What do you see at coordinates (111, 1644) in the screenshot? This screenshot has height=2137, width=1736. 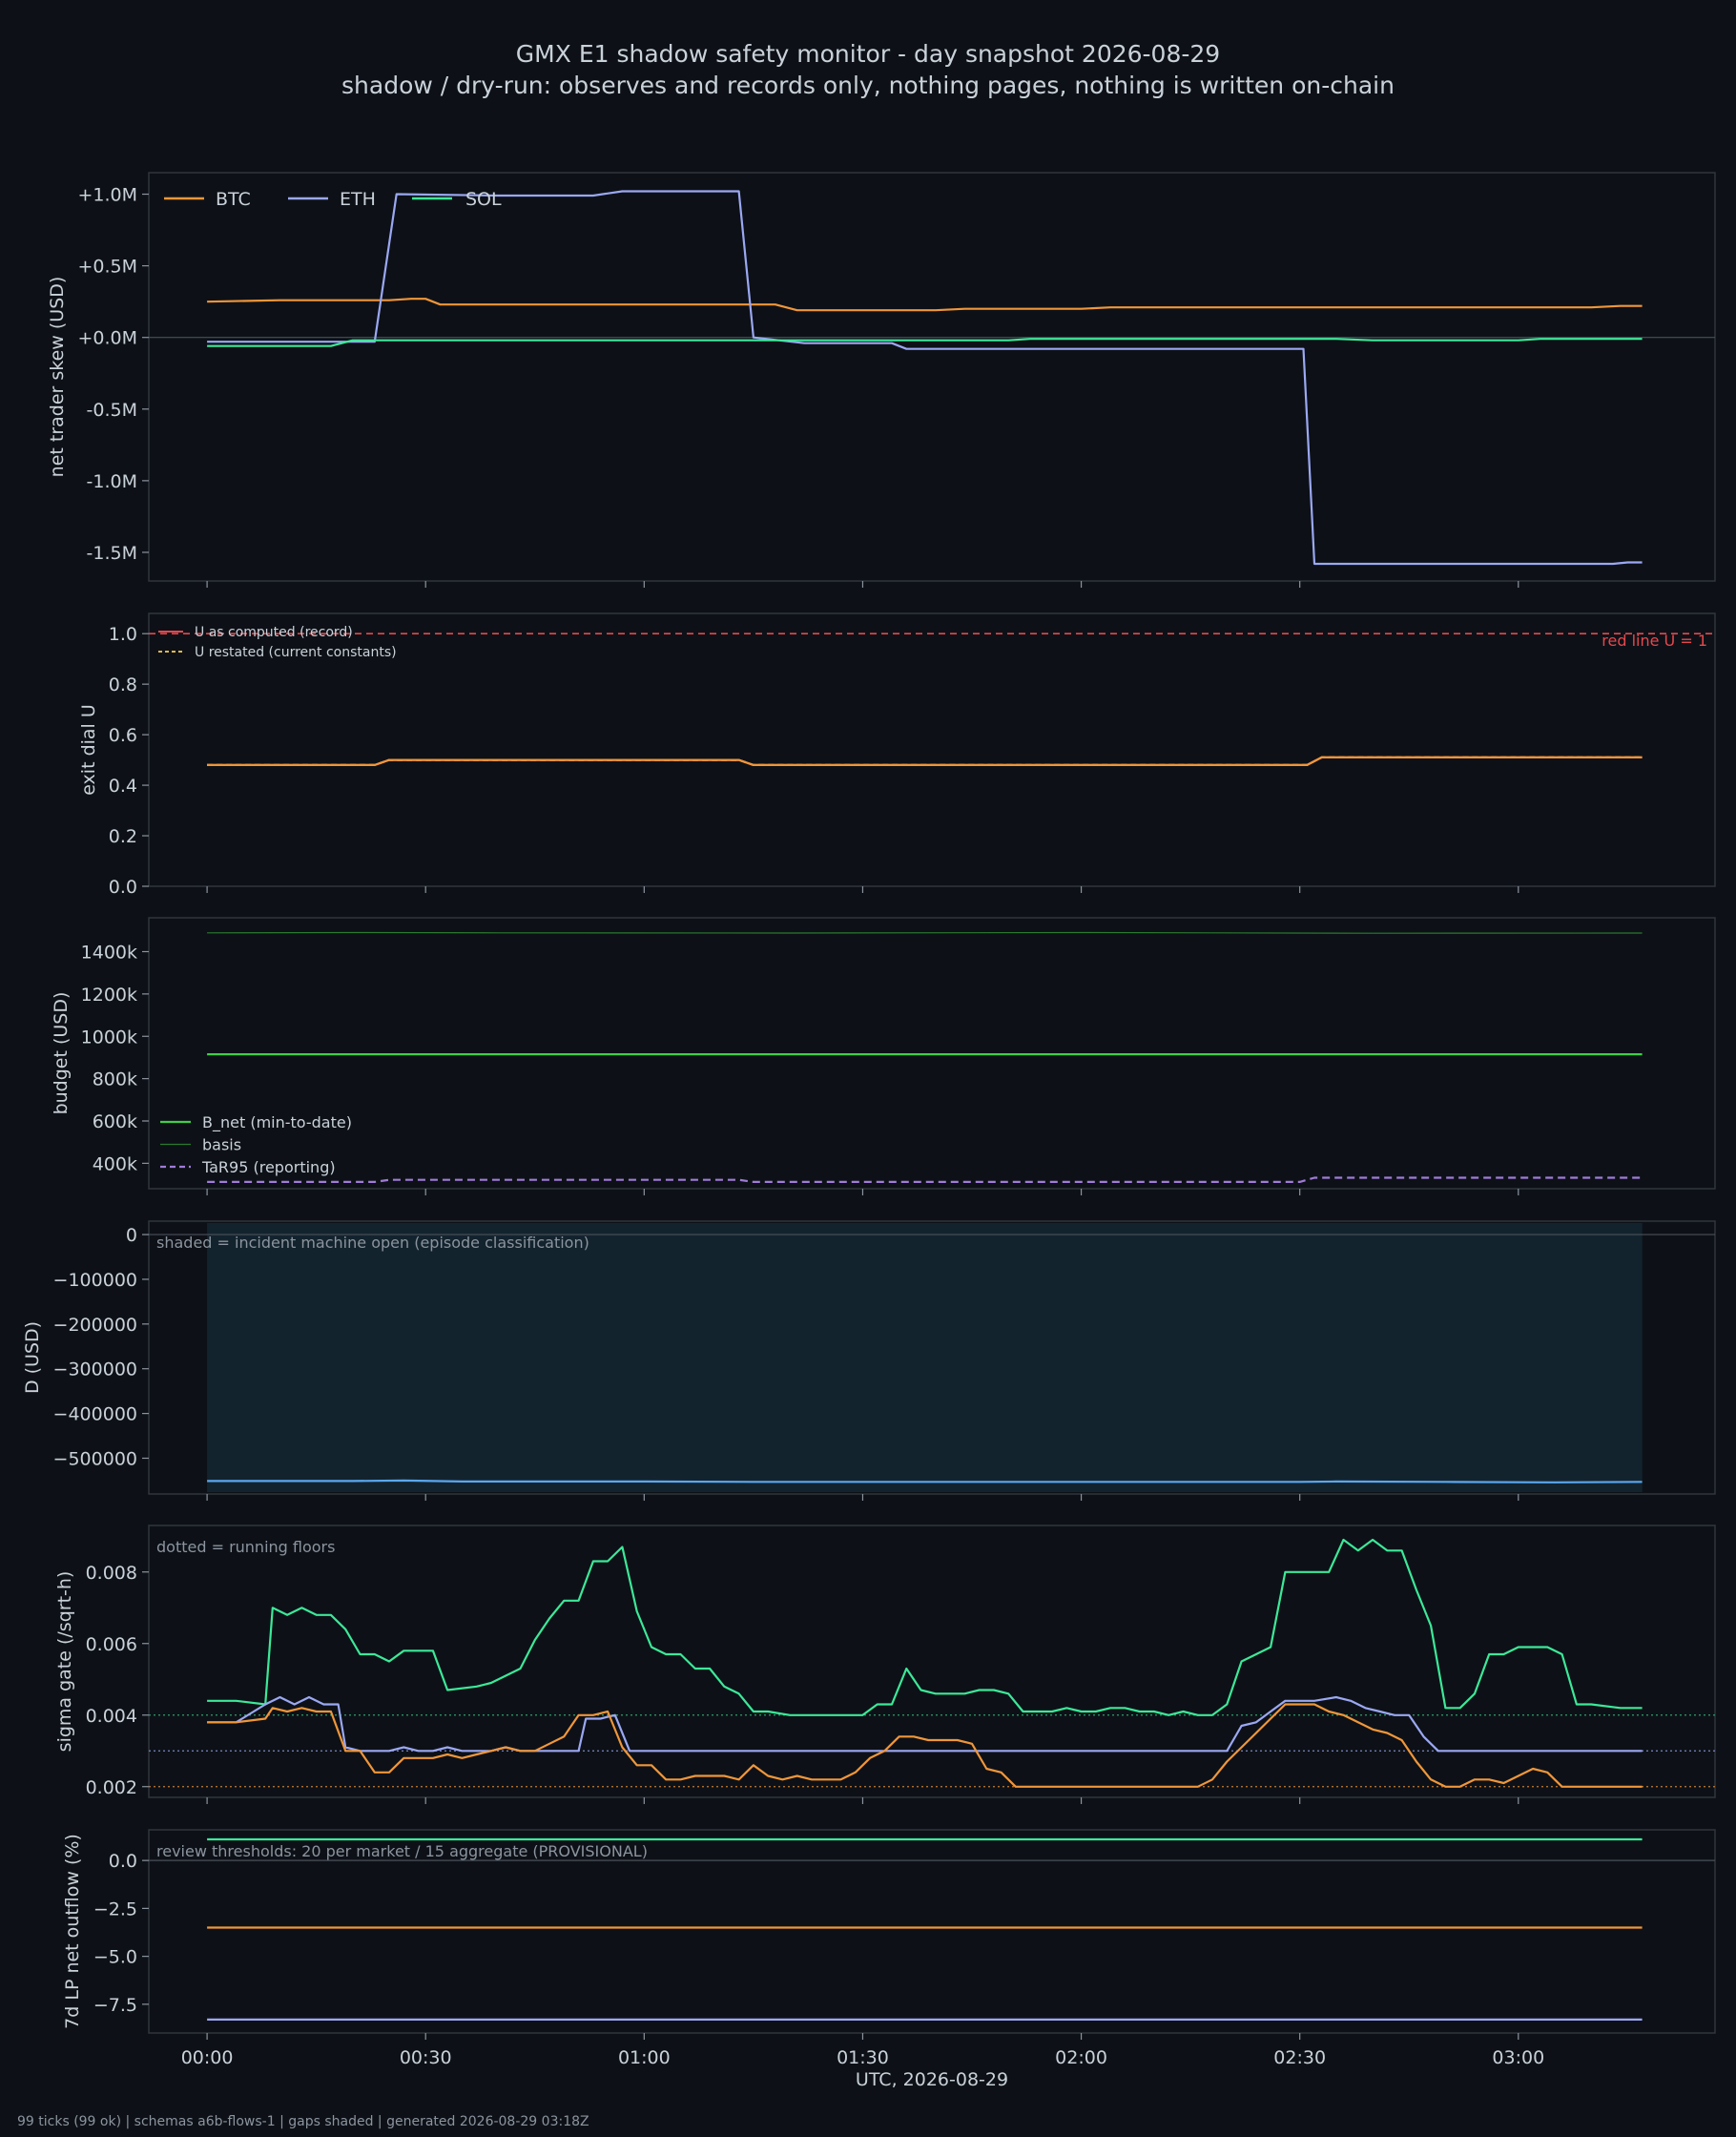 I see `y-tick-label: 0.006` at bounding box center [111, 1644].